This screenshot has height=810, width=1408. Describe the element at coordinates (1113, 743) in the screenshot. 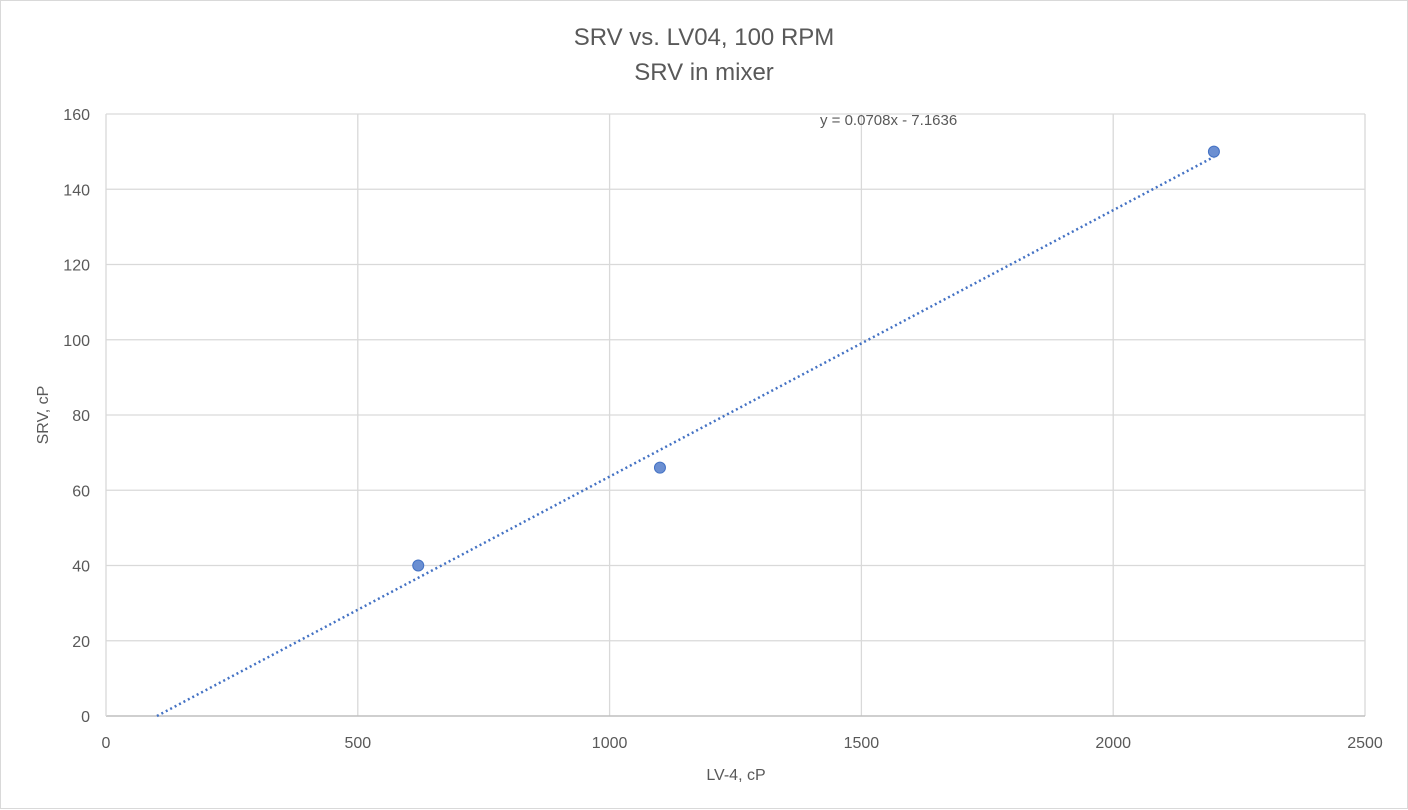

I see `x-tick-label: 2000` at that location.